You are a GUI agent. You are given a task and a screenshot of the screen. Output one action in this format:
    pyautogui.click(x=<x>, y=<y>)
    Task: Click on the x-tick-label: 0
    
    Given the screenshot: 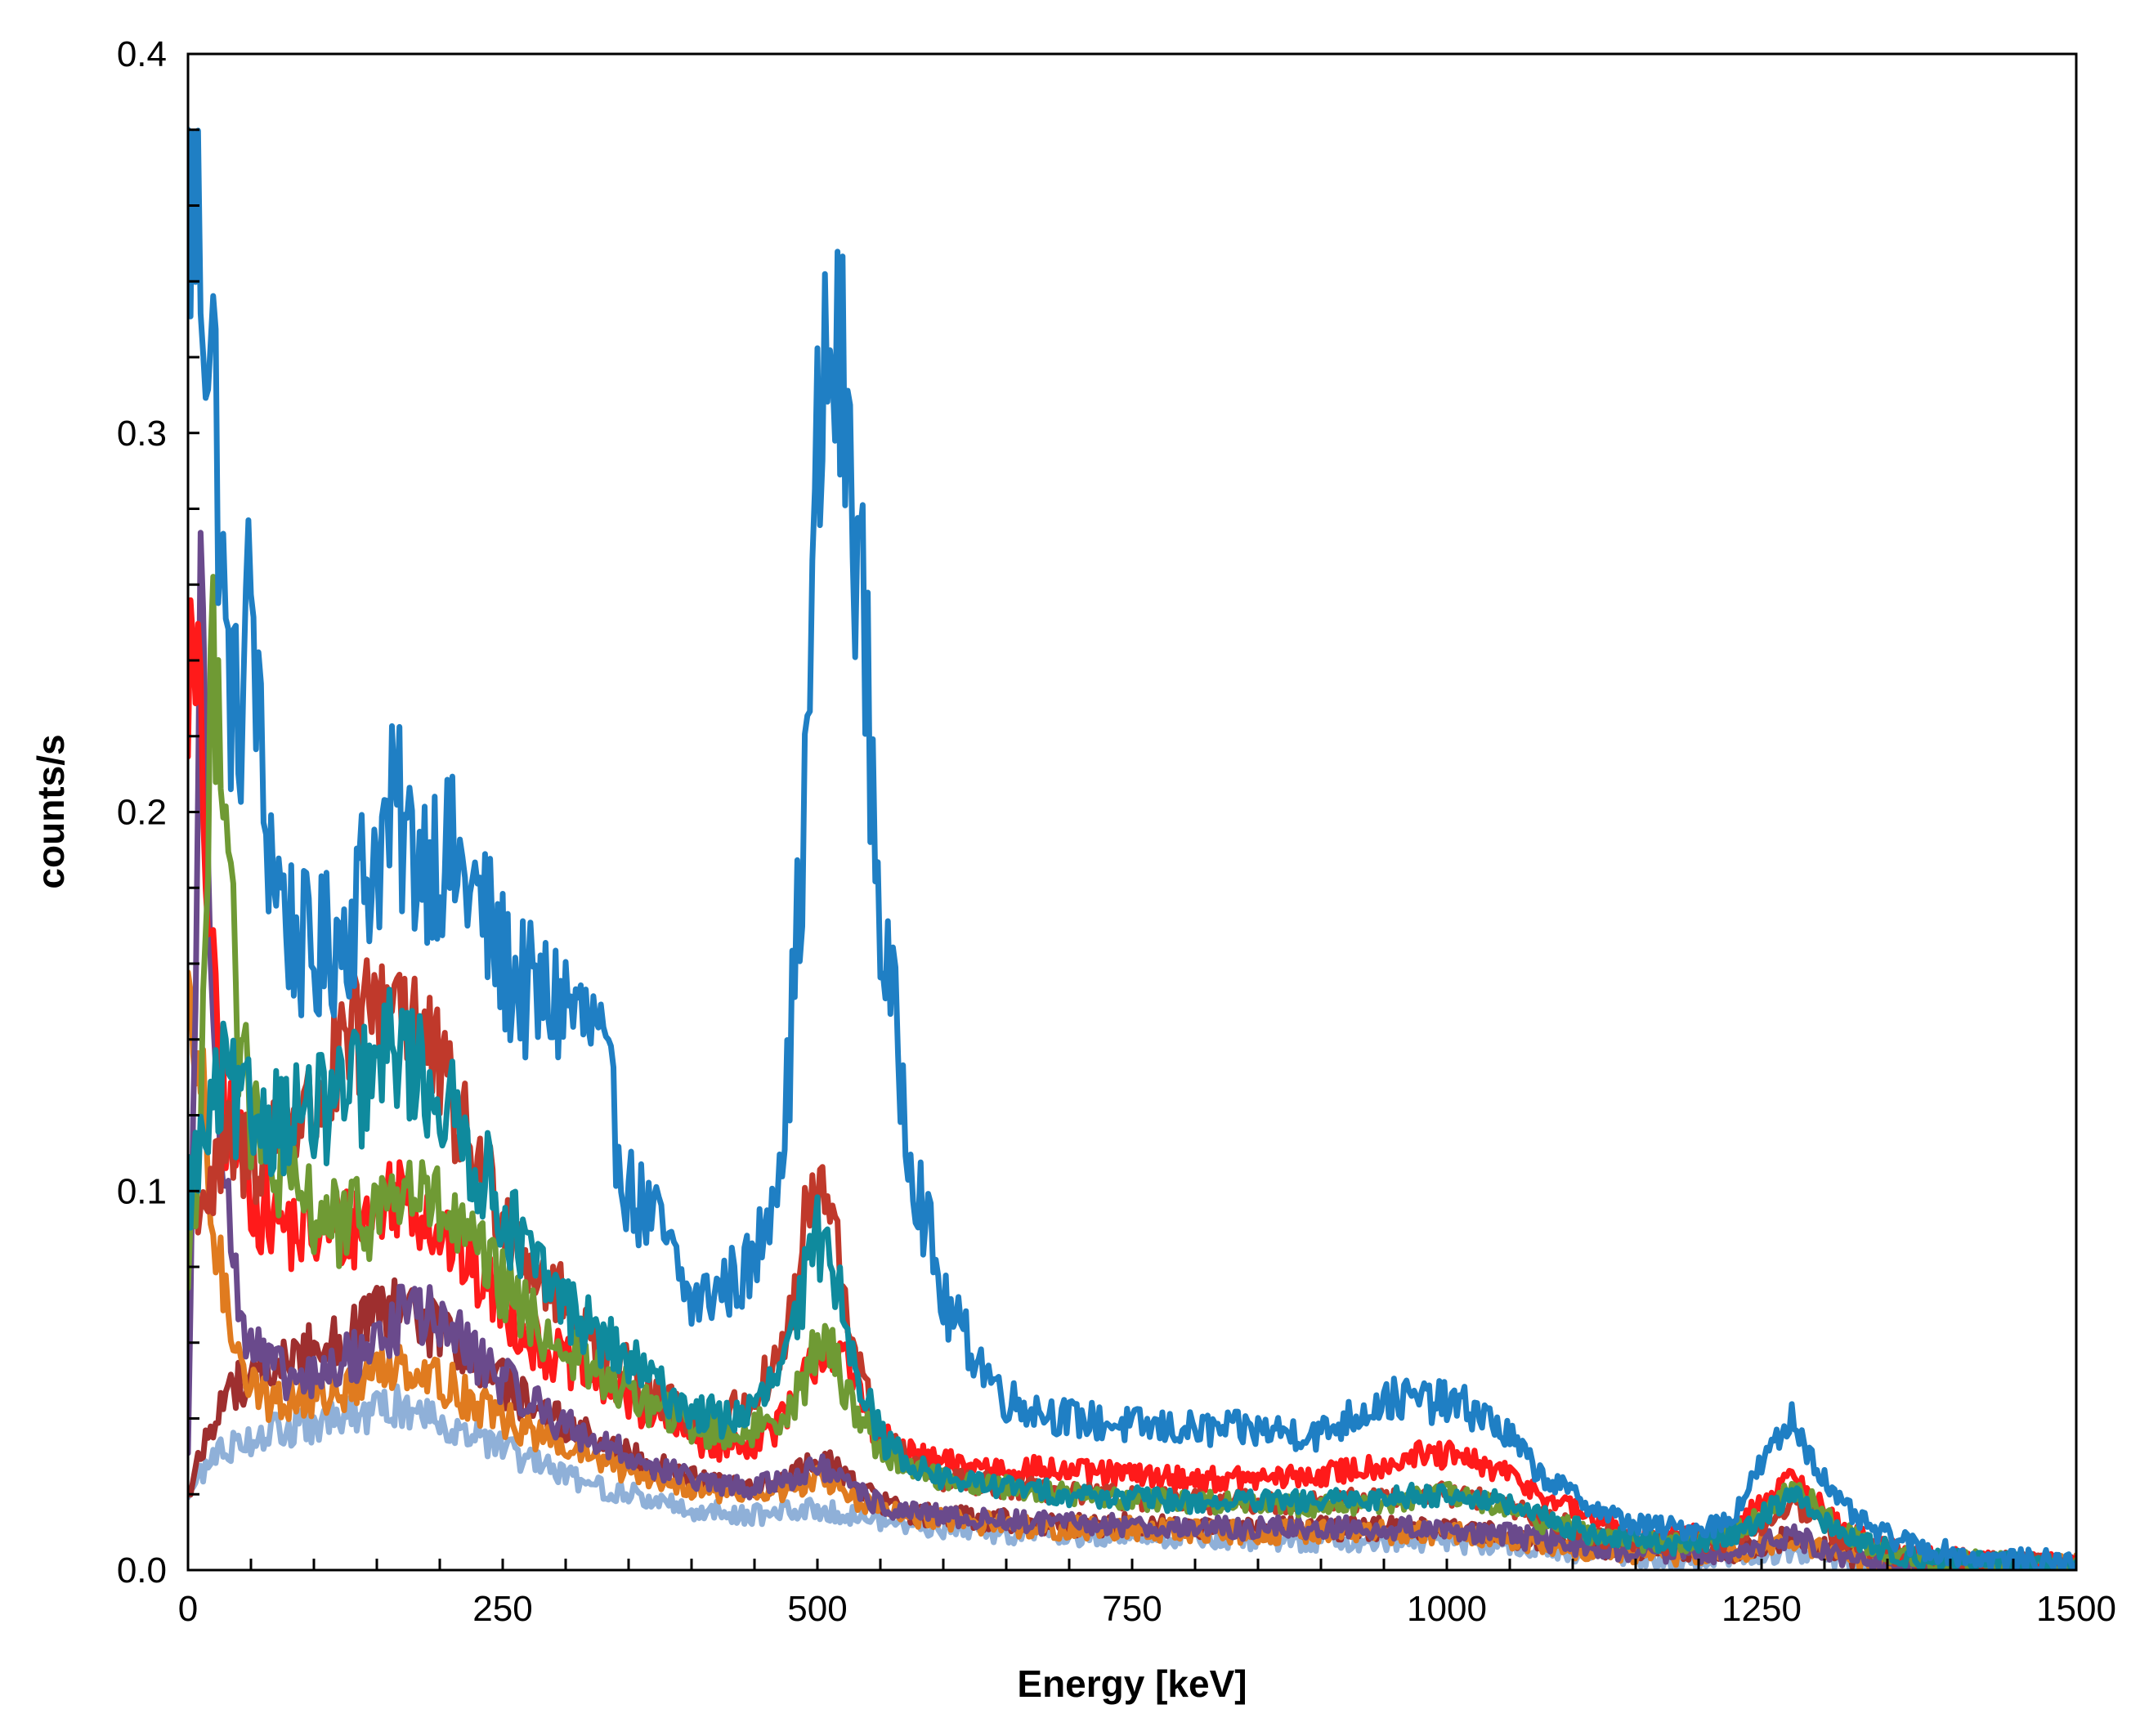 What is the action you would take?
    pyautogui.click(x=188, y=1609)
    